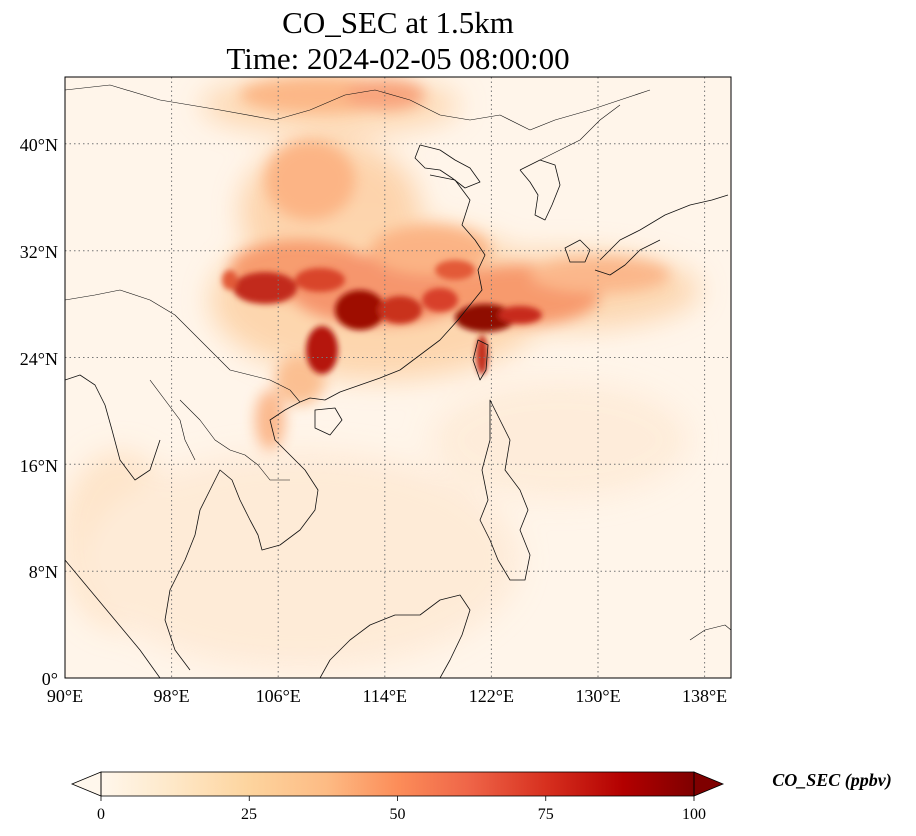 The height and width of the screenshot is (836, 916). I want to click on lon-tick-label: 138°E, so click(704, 696).